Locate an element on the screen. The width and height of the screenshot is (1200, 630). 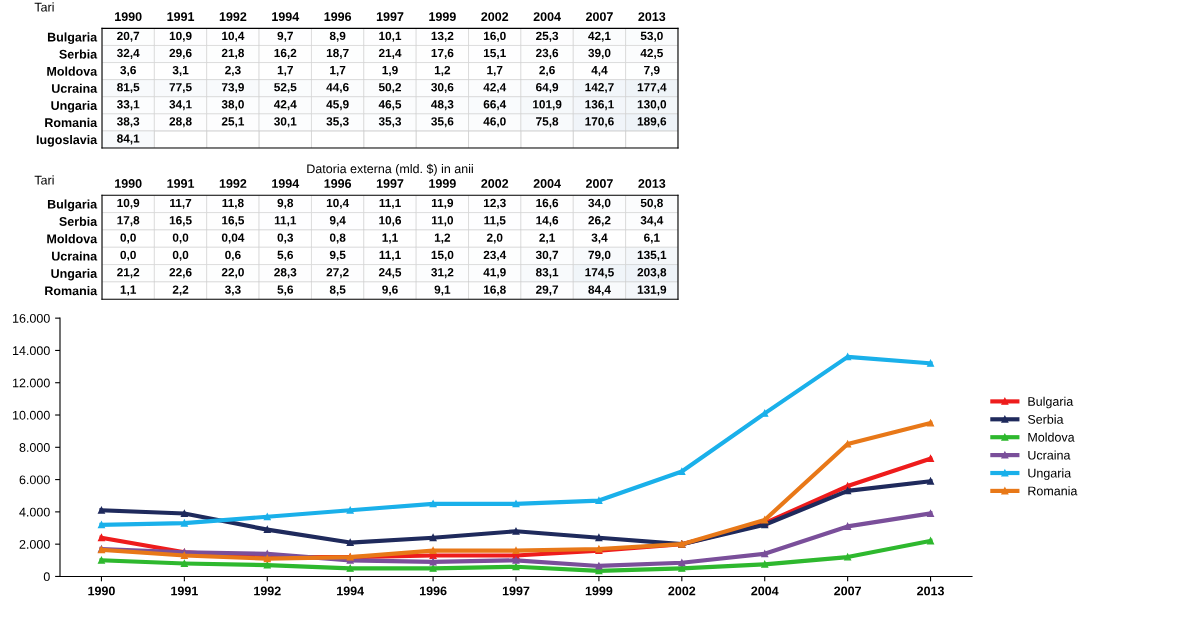
y-axis-title: Tari is located at coordinates (44, 180).